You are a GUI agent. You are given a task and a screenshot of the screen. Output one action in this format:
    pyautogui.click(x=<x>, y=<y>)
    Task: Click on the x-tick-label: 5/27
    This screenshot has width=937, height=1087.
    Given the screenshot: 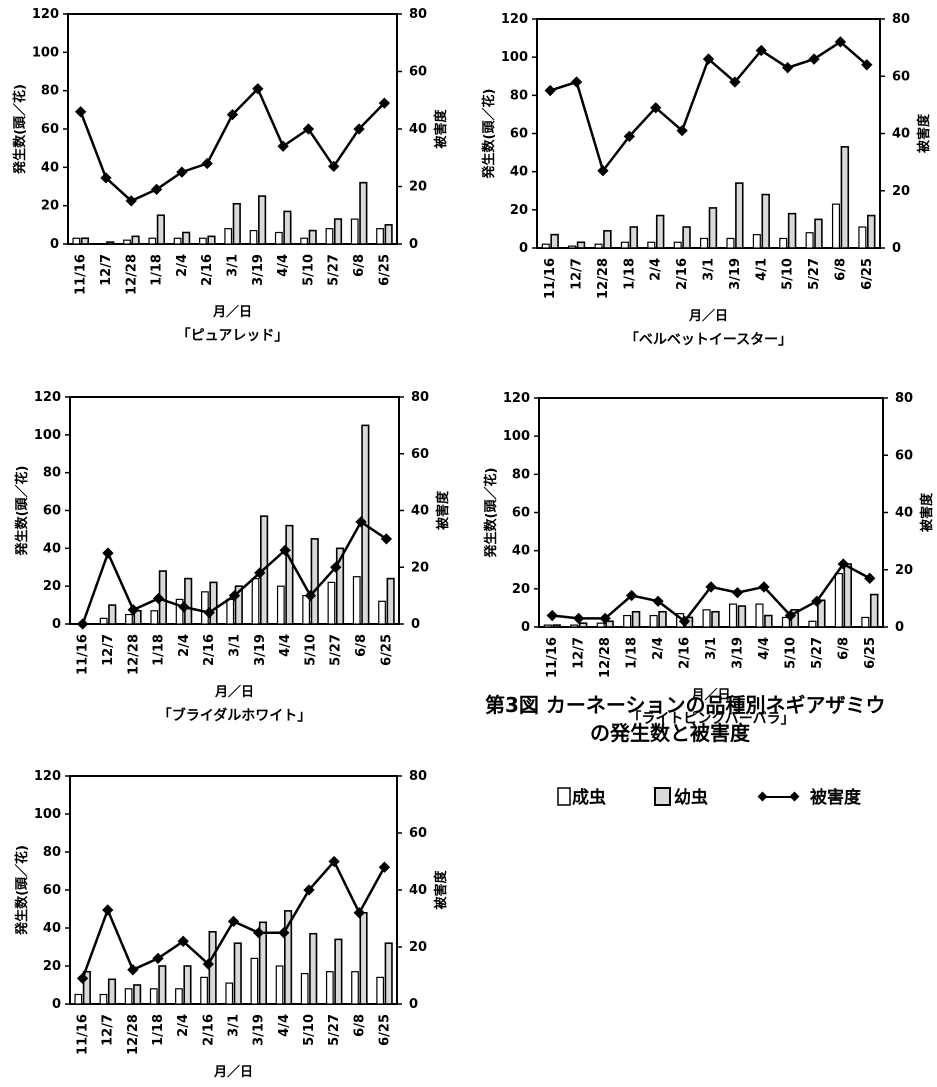 What is the action you would take?
    pyautogui.click(x=814, y=274)
    